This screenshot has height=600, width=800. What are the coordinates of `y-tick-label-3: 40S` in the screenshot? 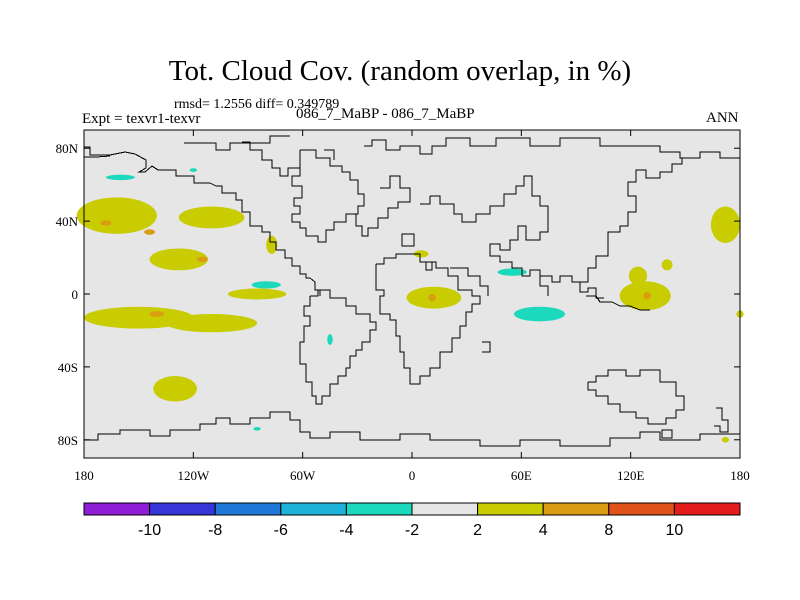 It's located at (68, 367).